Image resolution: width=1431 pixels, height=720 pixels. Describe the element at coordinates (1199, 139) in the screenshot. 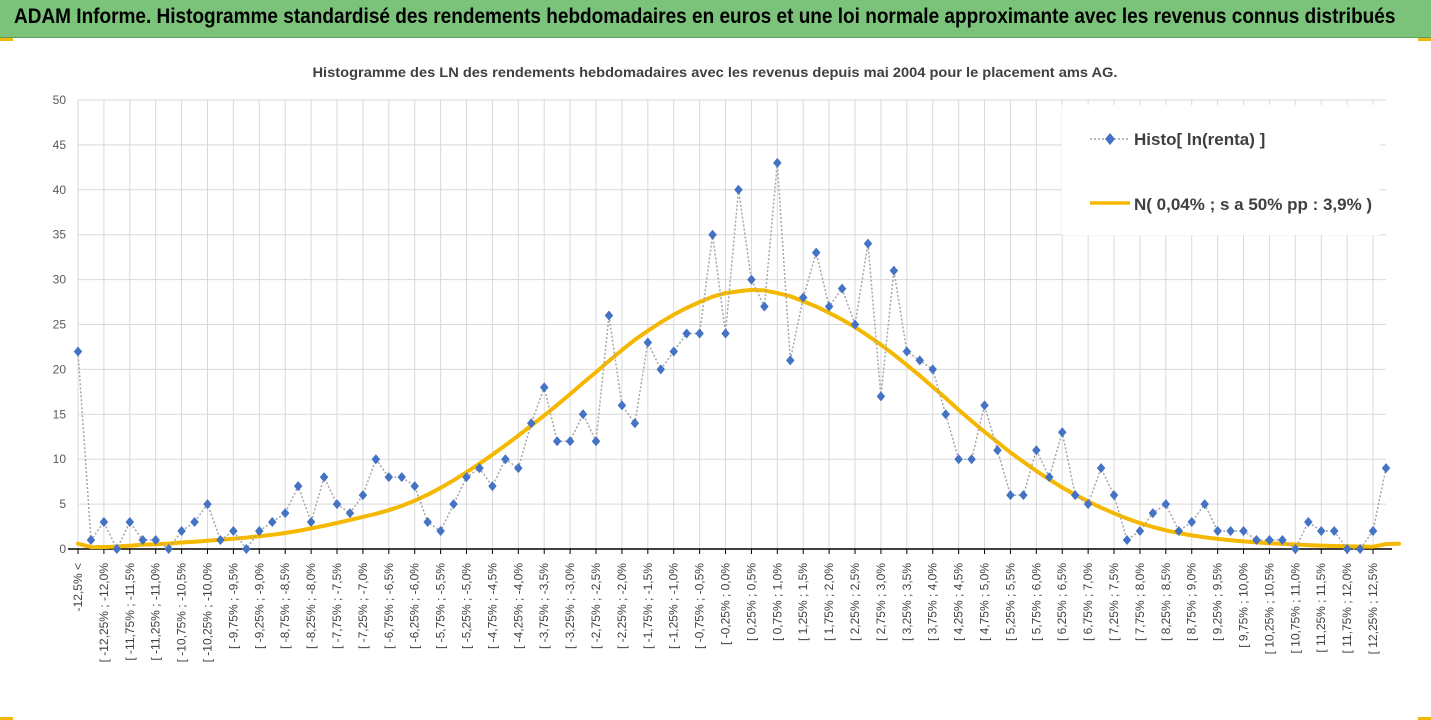

I see `legend-histo-label: Histo[ ln(renta) ]` at that location.